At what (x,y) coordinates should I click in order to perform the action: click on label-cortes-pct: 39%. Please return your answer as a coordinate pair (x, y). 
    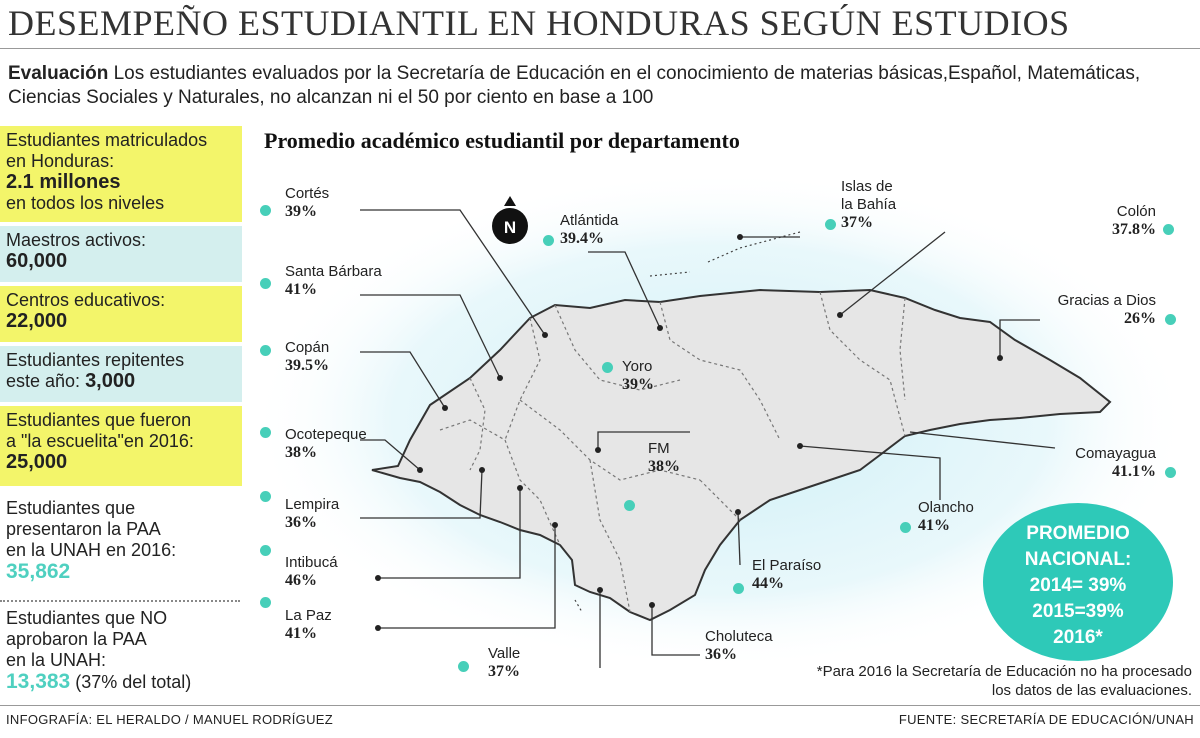
    Looking at the image, I should click on (301, 211).